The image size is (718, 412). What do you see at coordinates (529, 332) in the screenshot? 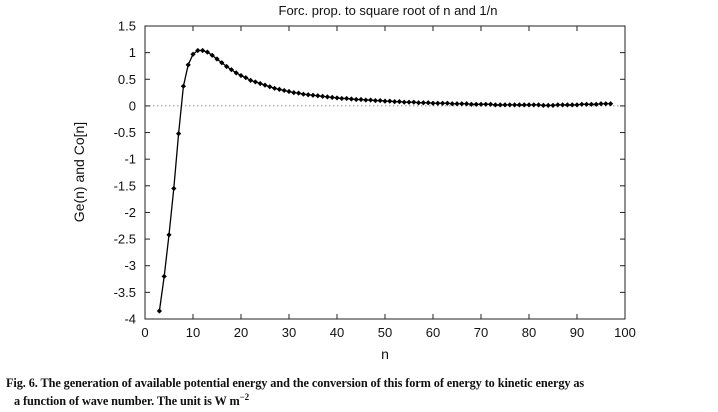
I see `x-tick-label: 80` at bounding box center [529, 332].